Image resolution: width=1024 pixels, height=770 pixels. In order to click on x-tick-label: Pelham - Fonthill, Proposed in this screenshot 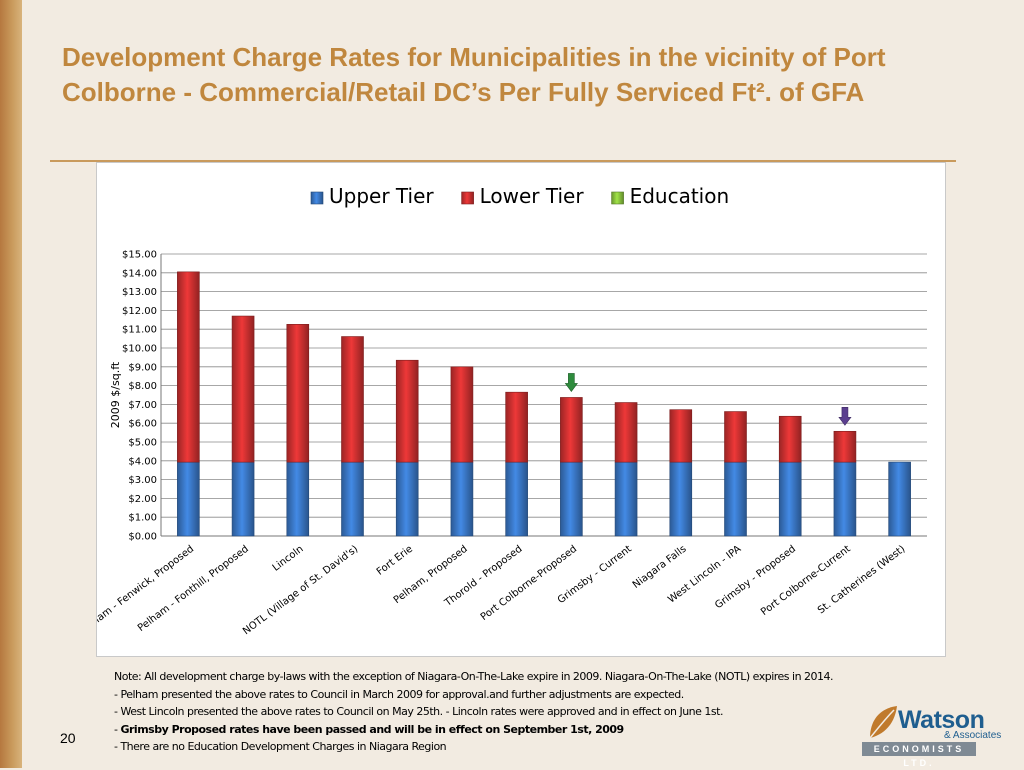, I will do `click(193, 589)`.